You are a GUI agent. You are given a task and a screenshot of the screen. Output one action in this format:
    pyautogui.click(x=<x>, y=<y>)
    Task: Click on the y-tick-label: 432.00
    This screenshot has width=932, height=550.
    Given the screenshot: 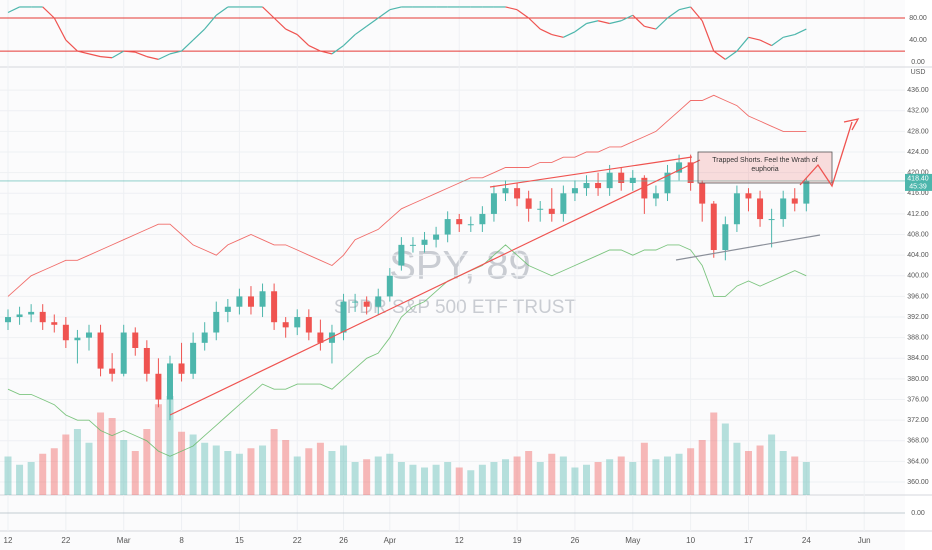 What is the action you would take?
    pyautogui.click(x=918, y=111)
    